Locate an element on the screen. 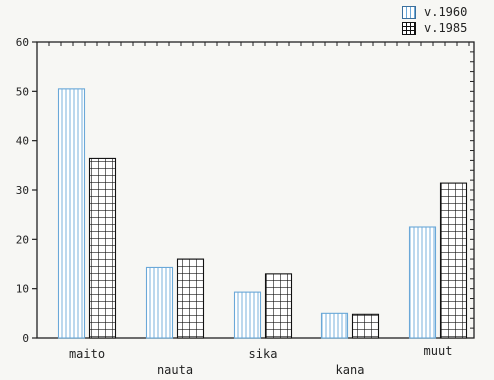  bar-kana-1985 is located at coordinates (365, 326).